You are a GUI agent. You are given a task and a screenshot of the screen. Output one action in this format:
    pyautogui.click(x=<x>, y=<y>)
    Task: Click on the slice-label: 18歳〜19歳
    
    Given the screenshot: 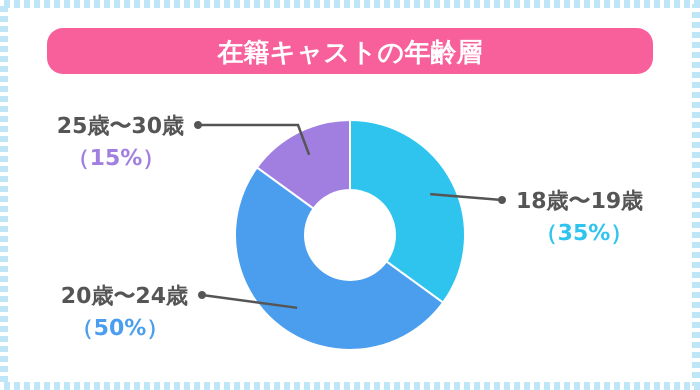 What is the action you would take?
    pyautogui.click(x=580, y=201)
    